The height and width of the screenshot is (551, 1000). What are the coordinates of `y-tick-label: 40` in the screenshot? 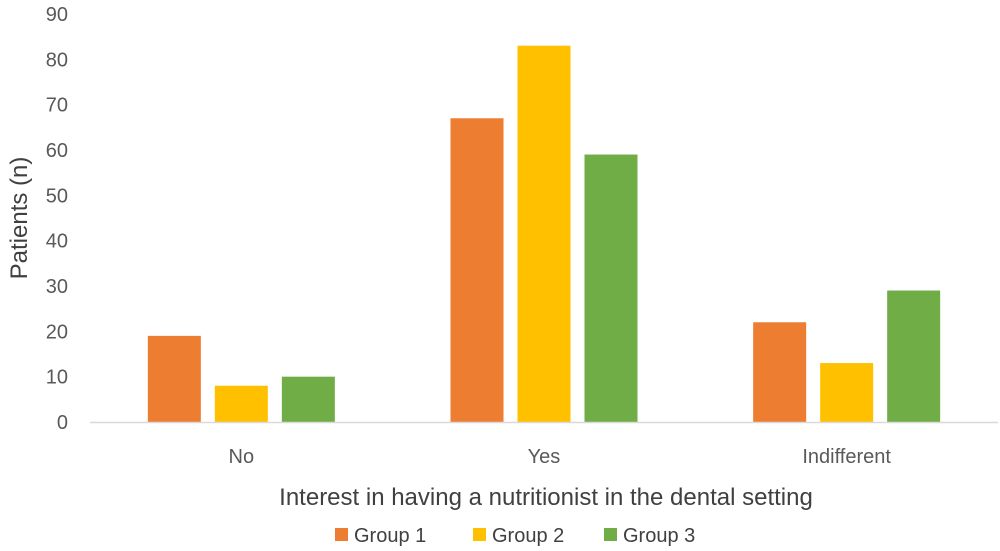 It's located at (57, 242).